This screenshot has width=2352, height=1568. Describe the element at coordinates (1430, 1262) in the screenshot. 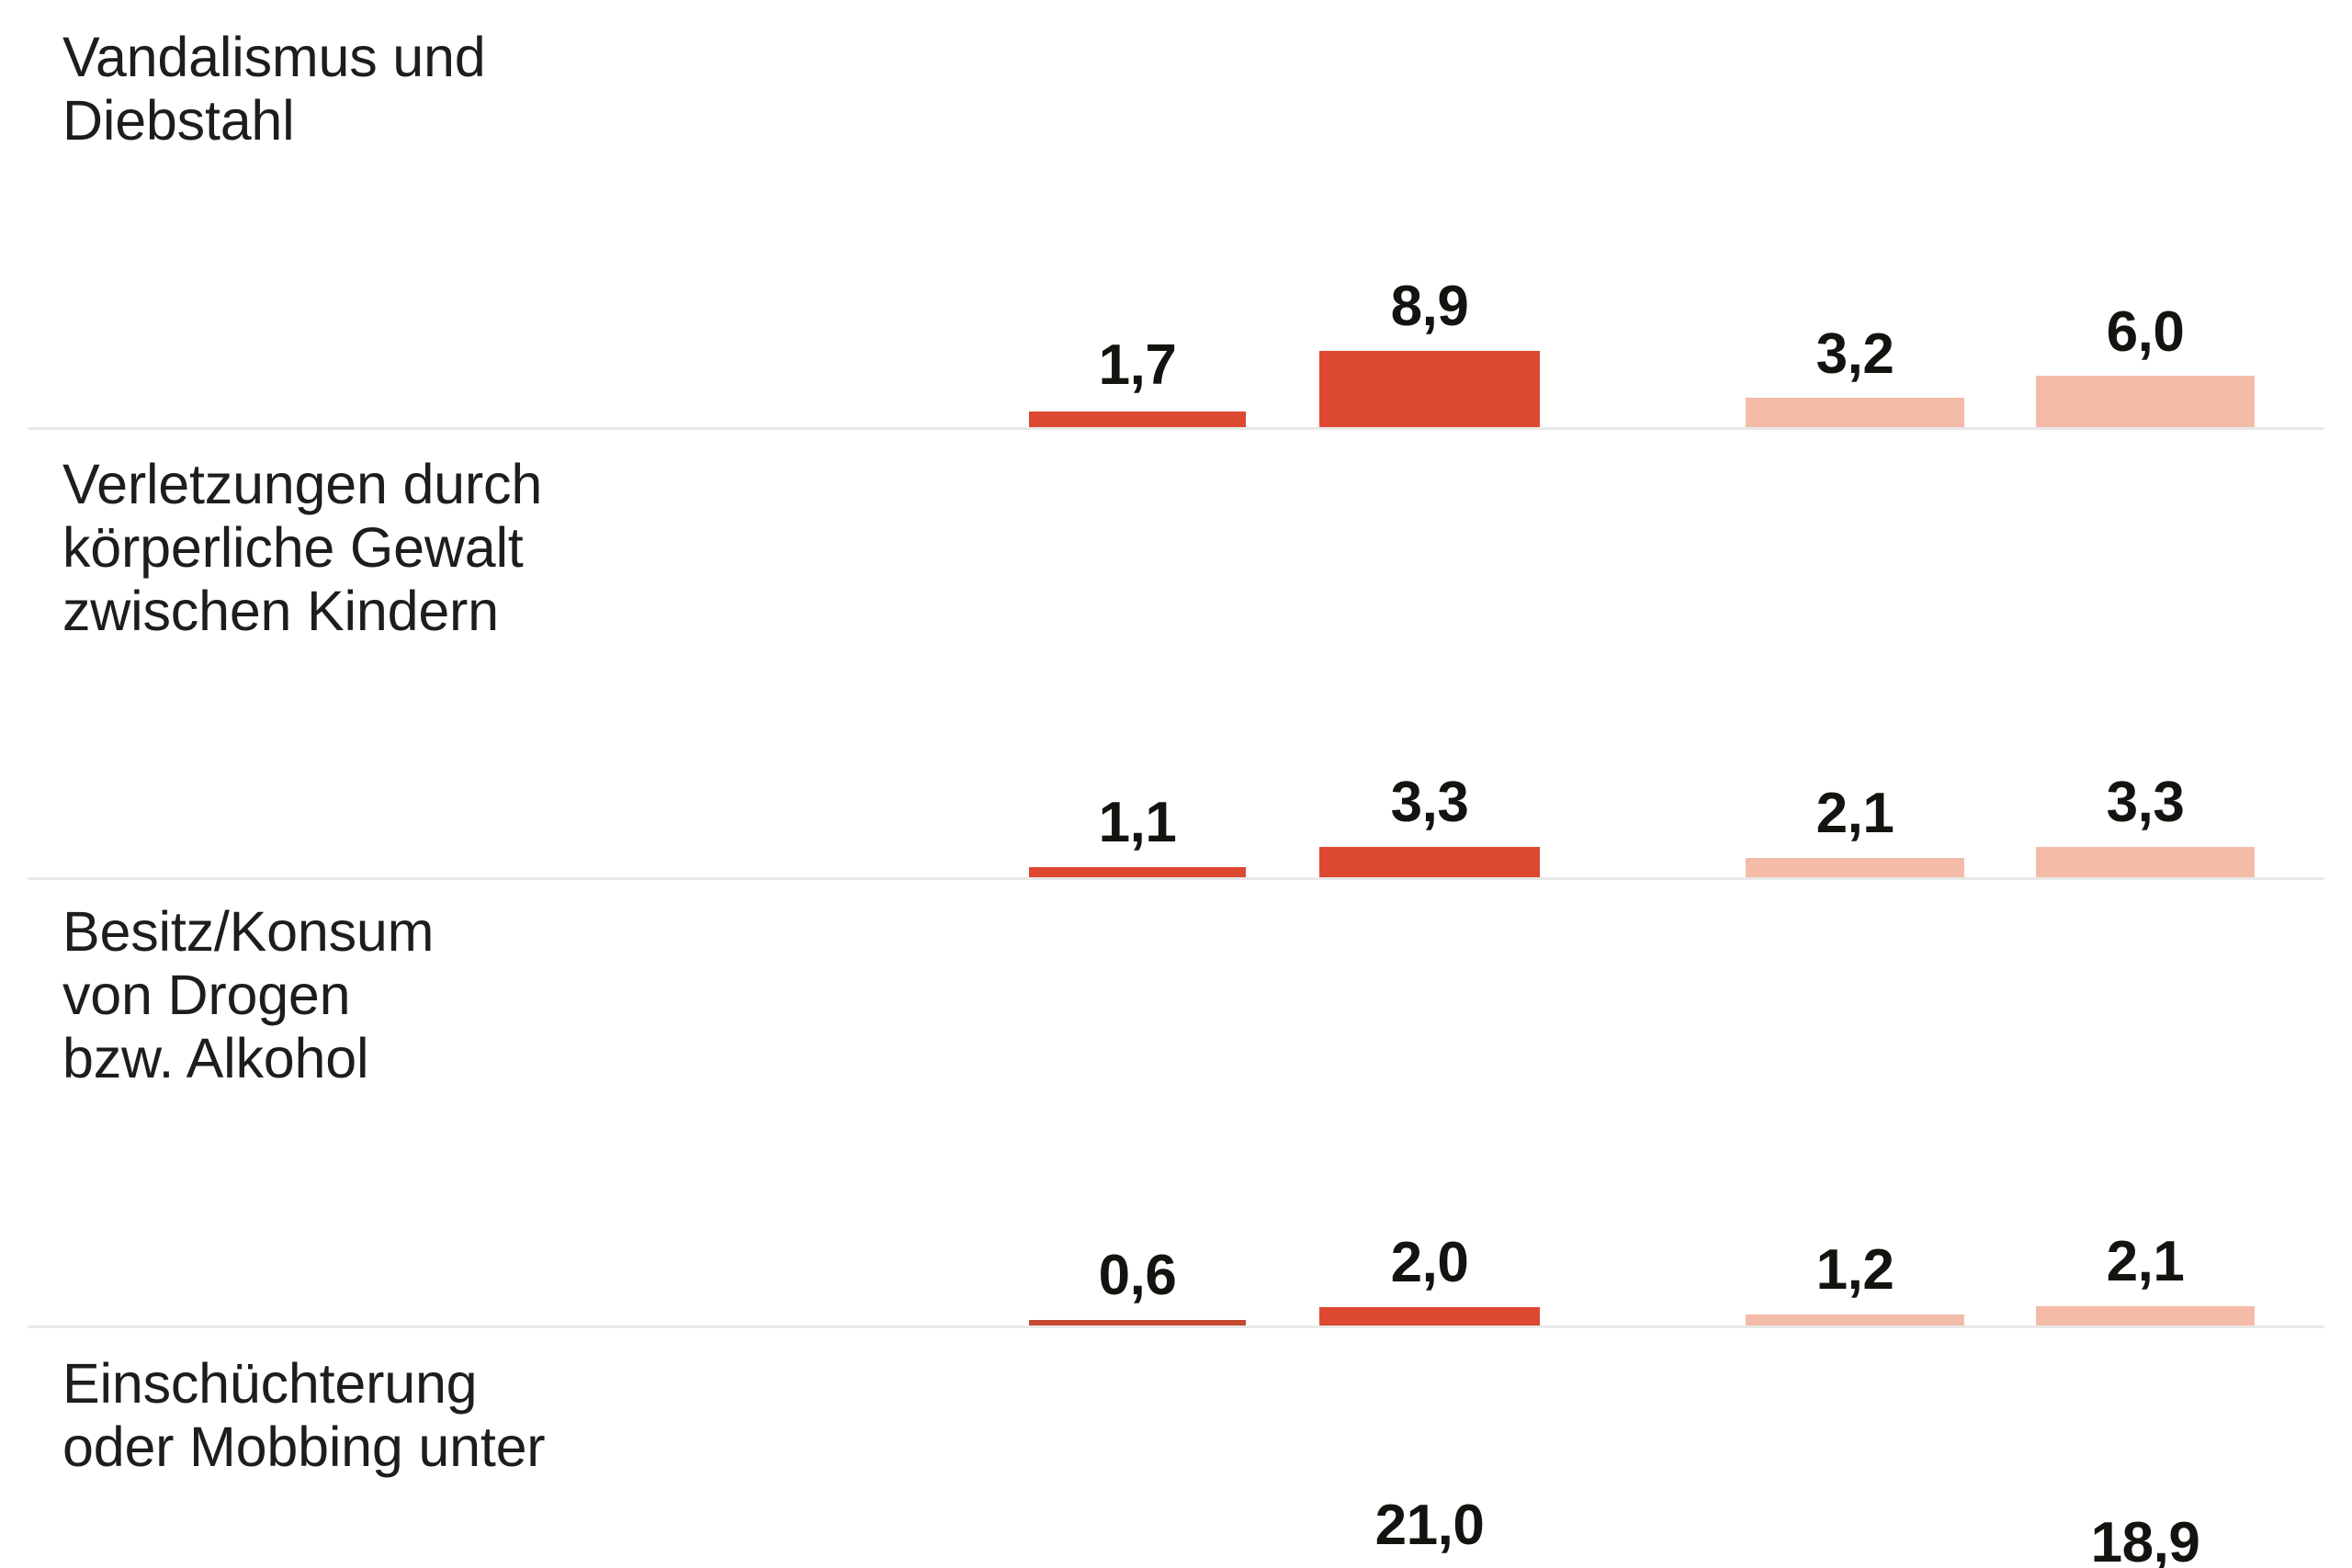

I see `bar-value-3-2: 2,0` at that location.